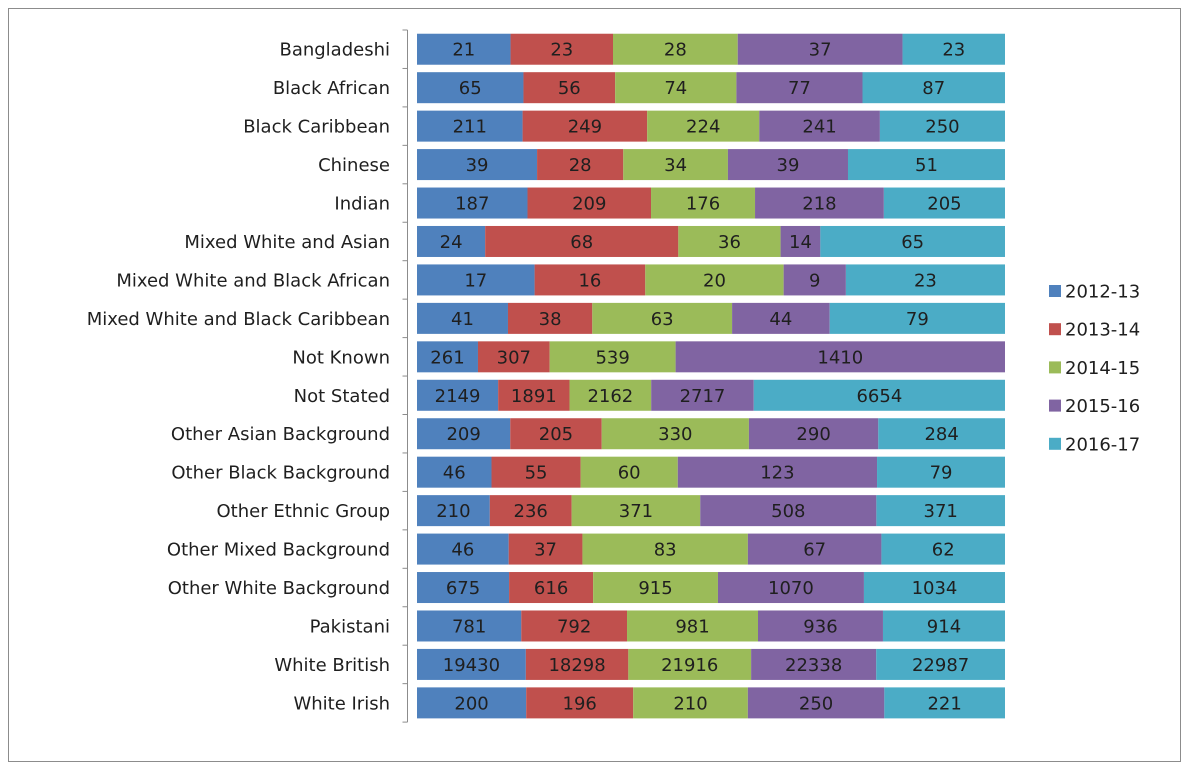 The width and height of the screenshot is (1183, 764). Describe the element at coordinates (334, 50) in the screenshot. I see `category-label: Bangladeshi` at that location.